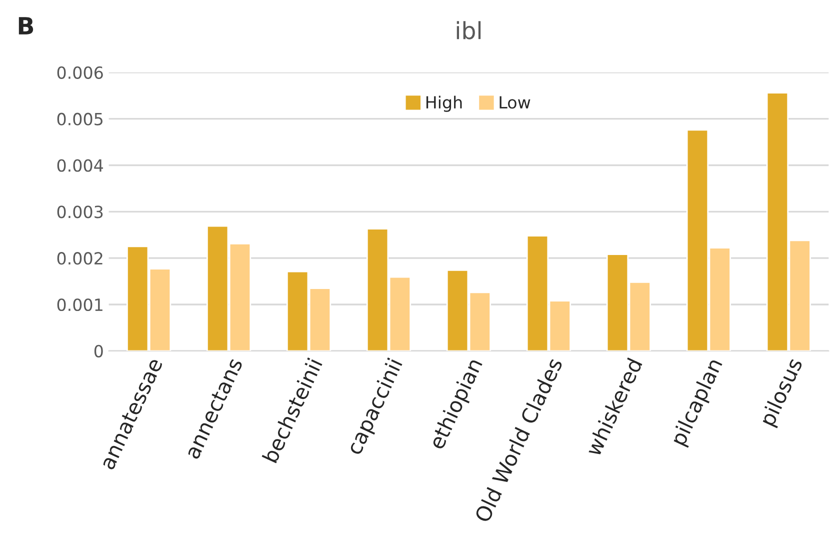 The width and height of the screenshot is (837, 557). Describe the element at coordinates (26, 25) in the screenshot. I see `text: B` at that location.